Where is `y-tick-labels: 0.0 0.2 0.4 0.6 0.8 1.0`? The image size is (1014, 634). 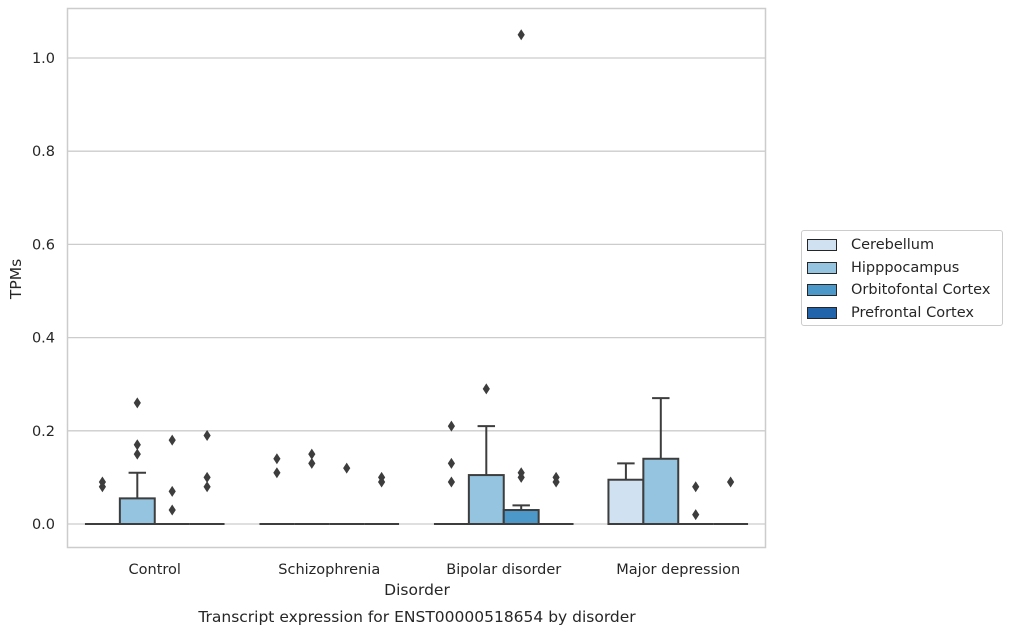 y-tick-labels: 0.0 0.2 0.4 0.6 0.8 1.0 is located at coordinates (43, 292).